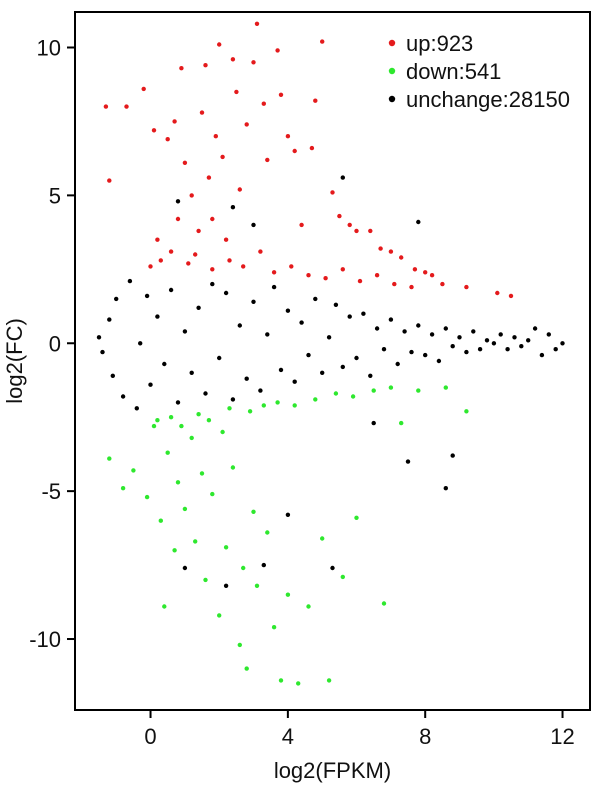  What do you see at coordinates (453, 71) in the screenshot?
I see `legend-label: down:541` at bounding box center [453, 71].